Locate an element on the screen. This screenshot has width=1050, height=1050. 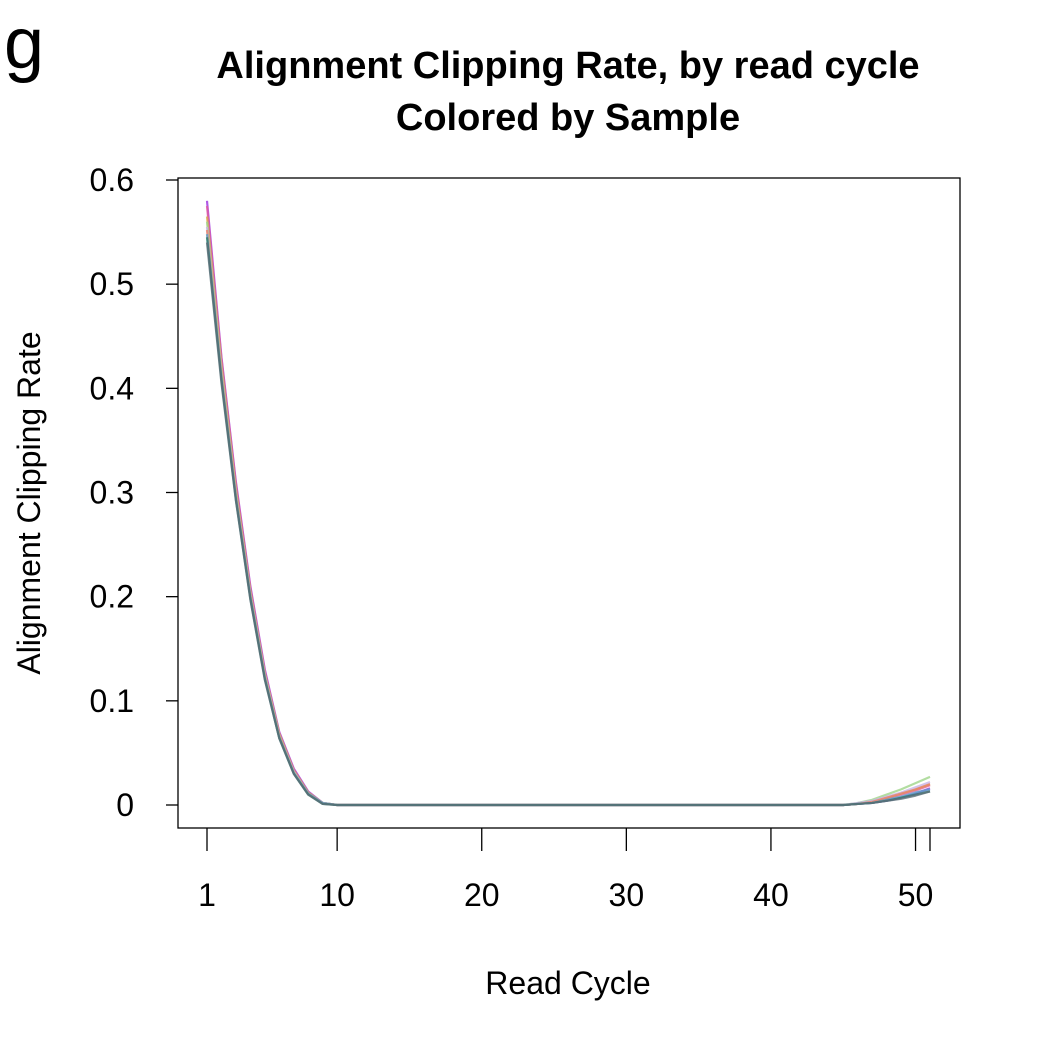
x-axis-label: Read Cycle is located at coordinates (567, 983).